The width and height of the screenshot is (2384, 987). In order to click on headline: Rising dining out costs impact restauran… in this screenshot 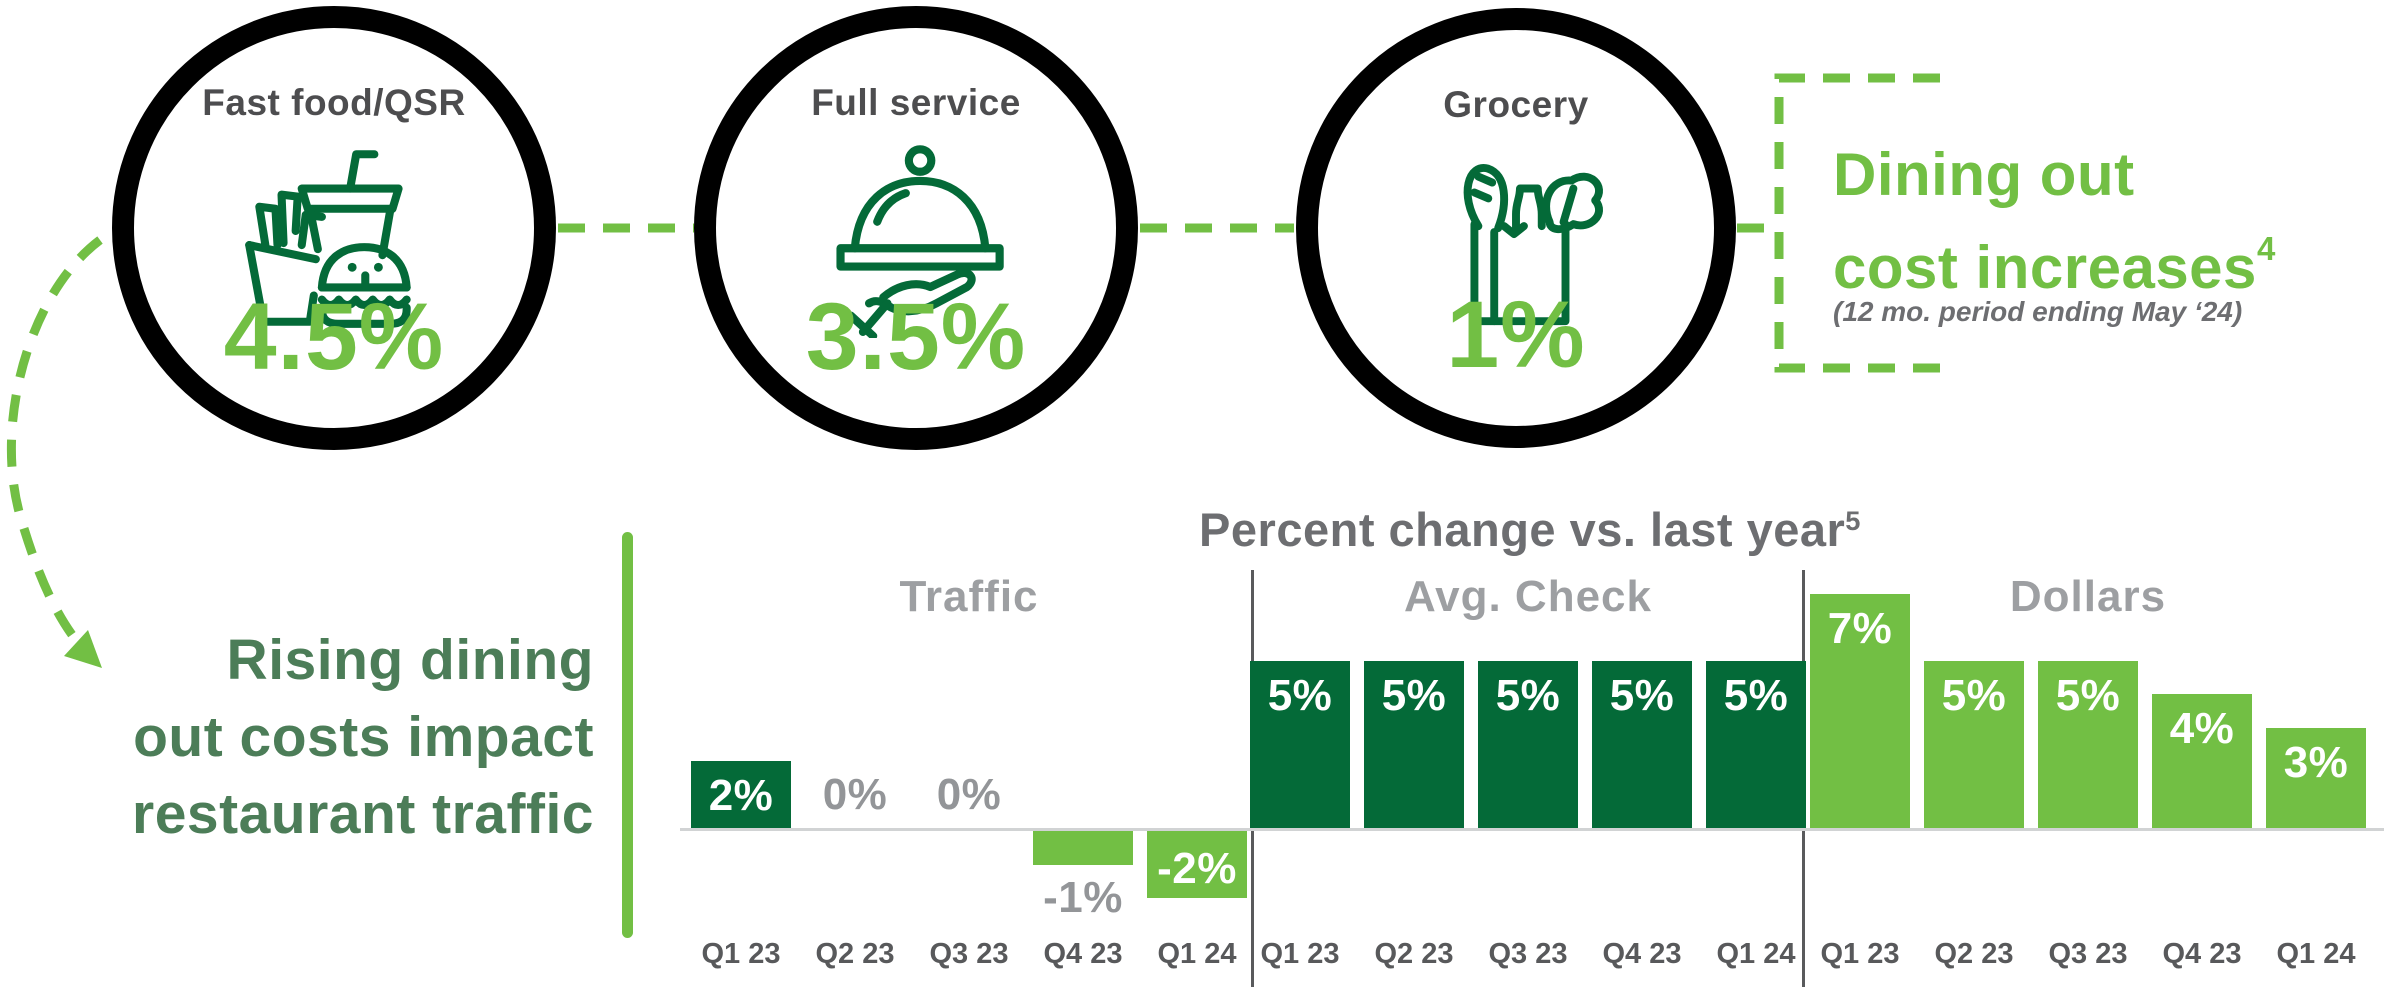, I will do `click(297, 737)`.